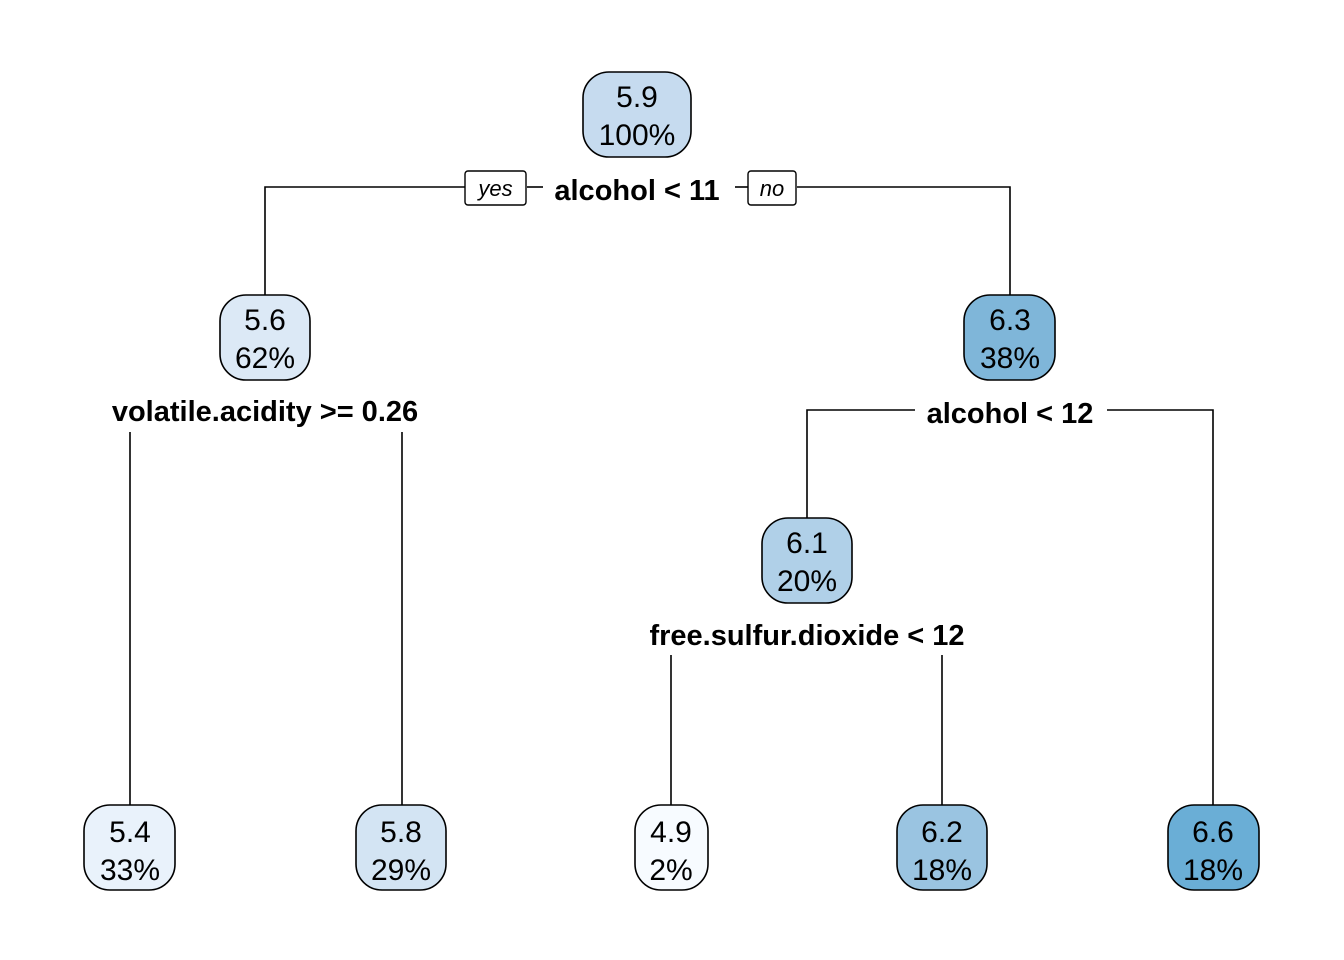  Describe the element at coordinates (364, 241) in the screenshot. I see `branch-root-left` at that location.